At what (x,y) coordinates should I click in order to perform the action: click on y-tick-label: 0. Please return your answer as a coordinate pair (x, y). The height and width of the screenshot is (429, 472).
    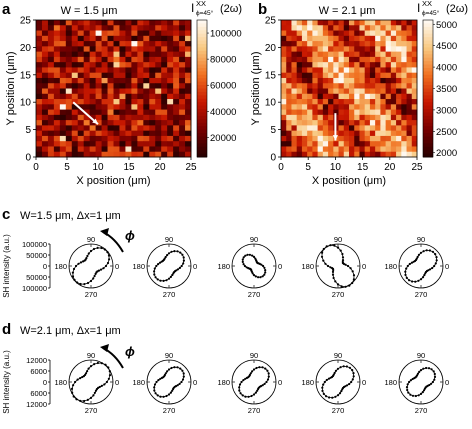
    Looking at the image, I should click on (28, 158).